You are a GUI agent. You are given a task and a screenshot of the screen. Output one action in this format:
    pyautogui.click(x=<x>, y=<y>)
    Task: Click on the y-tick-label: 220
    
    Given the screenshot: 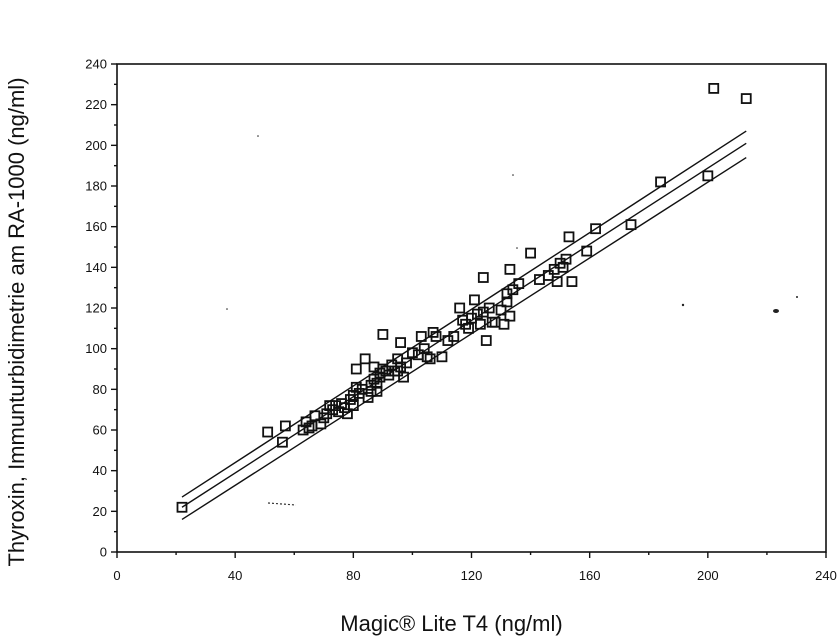 What is the action you would take?
    pyautogui.click(x=96, y=104)
    